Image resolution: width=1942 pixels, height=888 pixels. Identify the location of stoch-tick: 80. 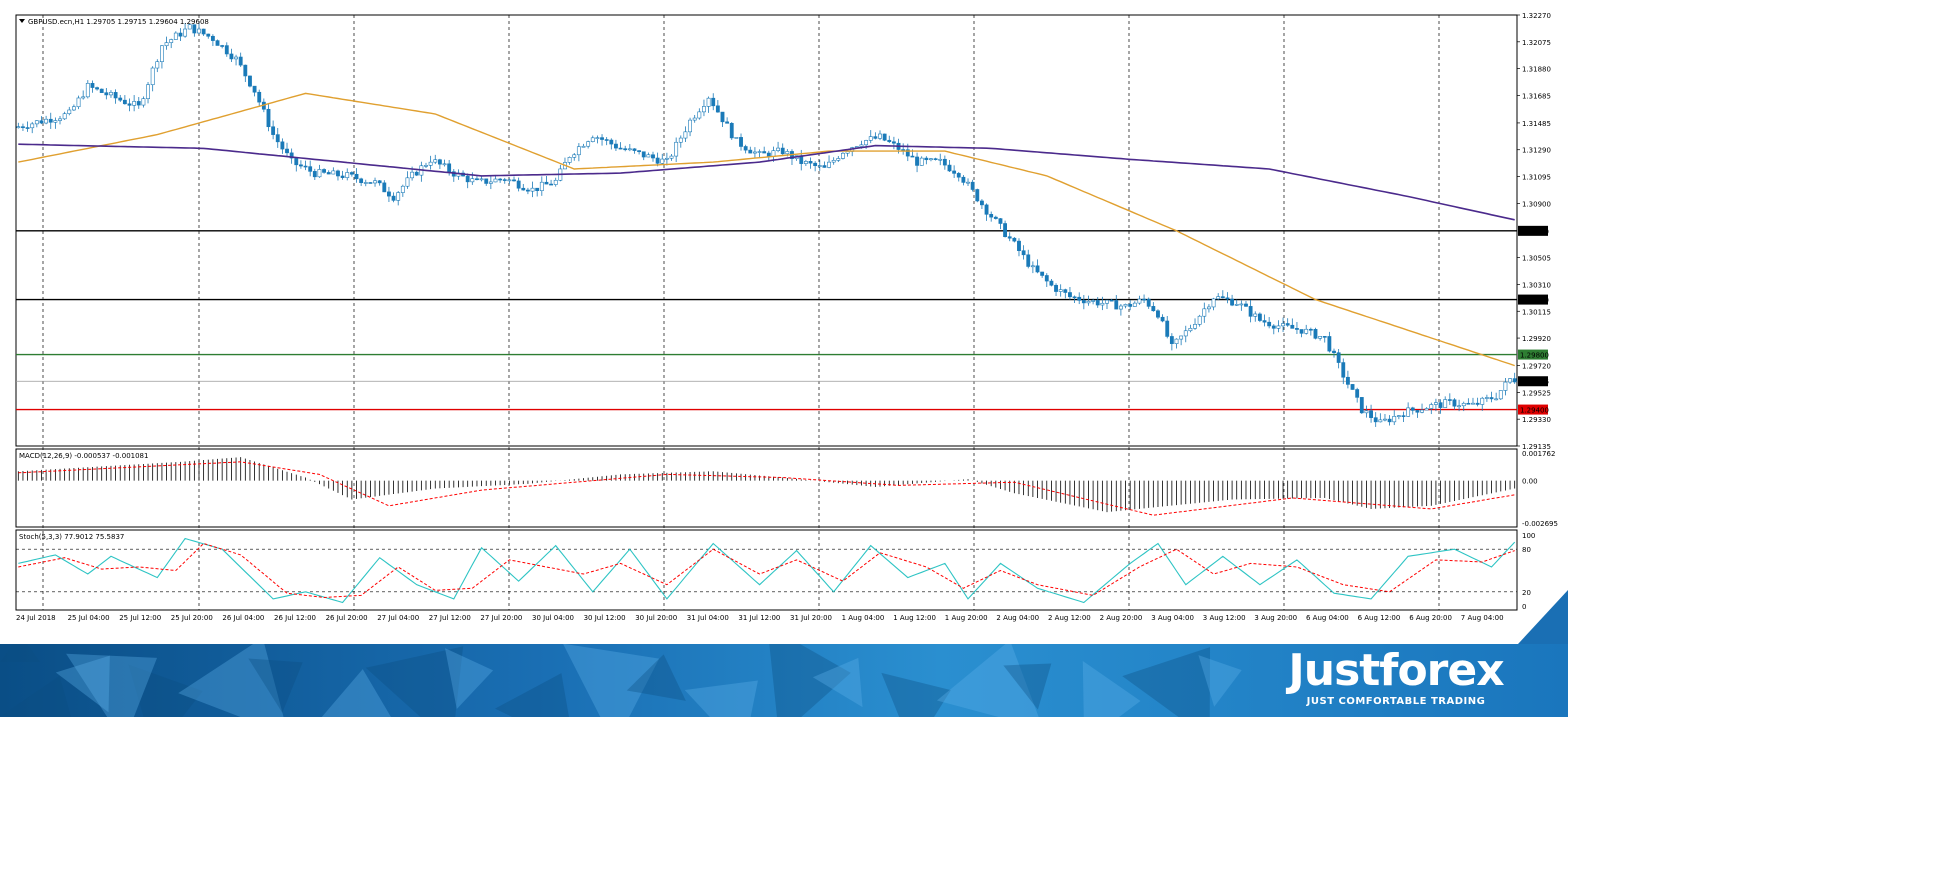
(1526, 550).